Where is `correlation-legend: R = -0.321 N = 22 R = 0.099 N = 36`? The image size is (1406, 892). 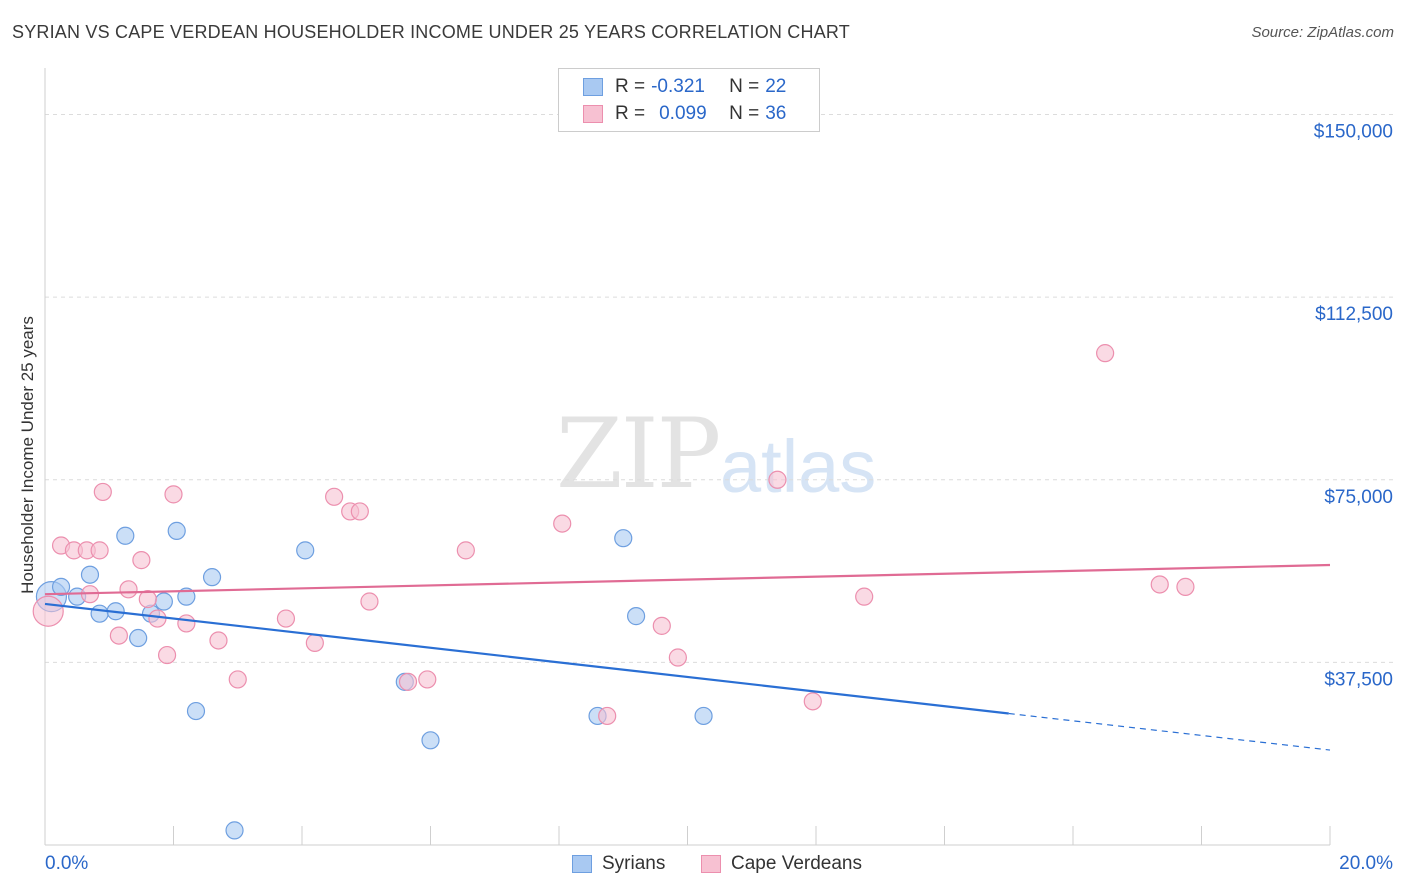
correlation-legend: R = -0.321 N = 22 R = 0.099 N = 36 is located at coordinates (689, 100).